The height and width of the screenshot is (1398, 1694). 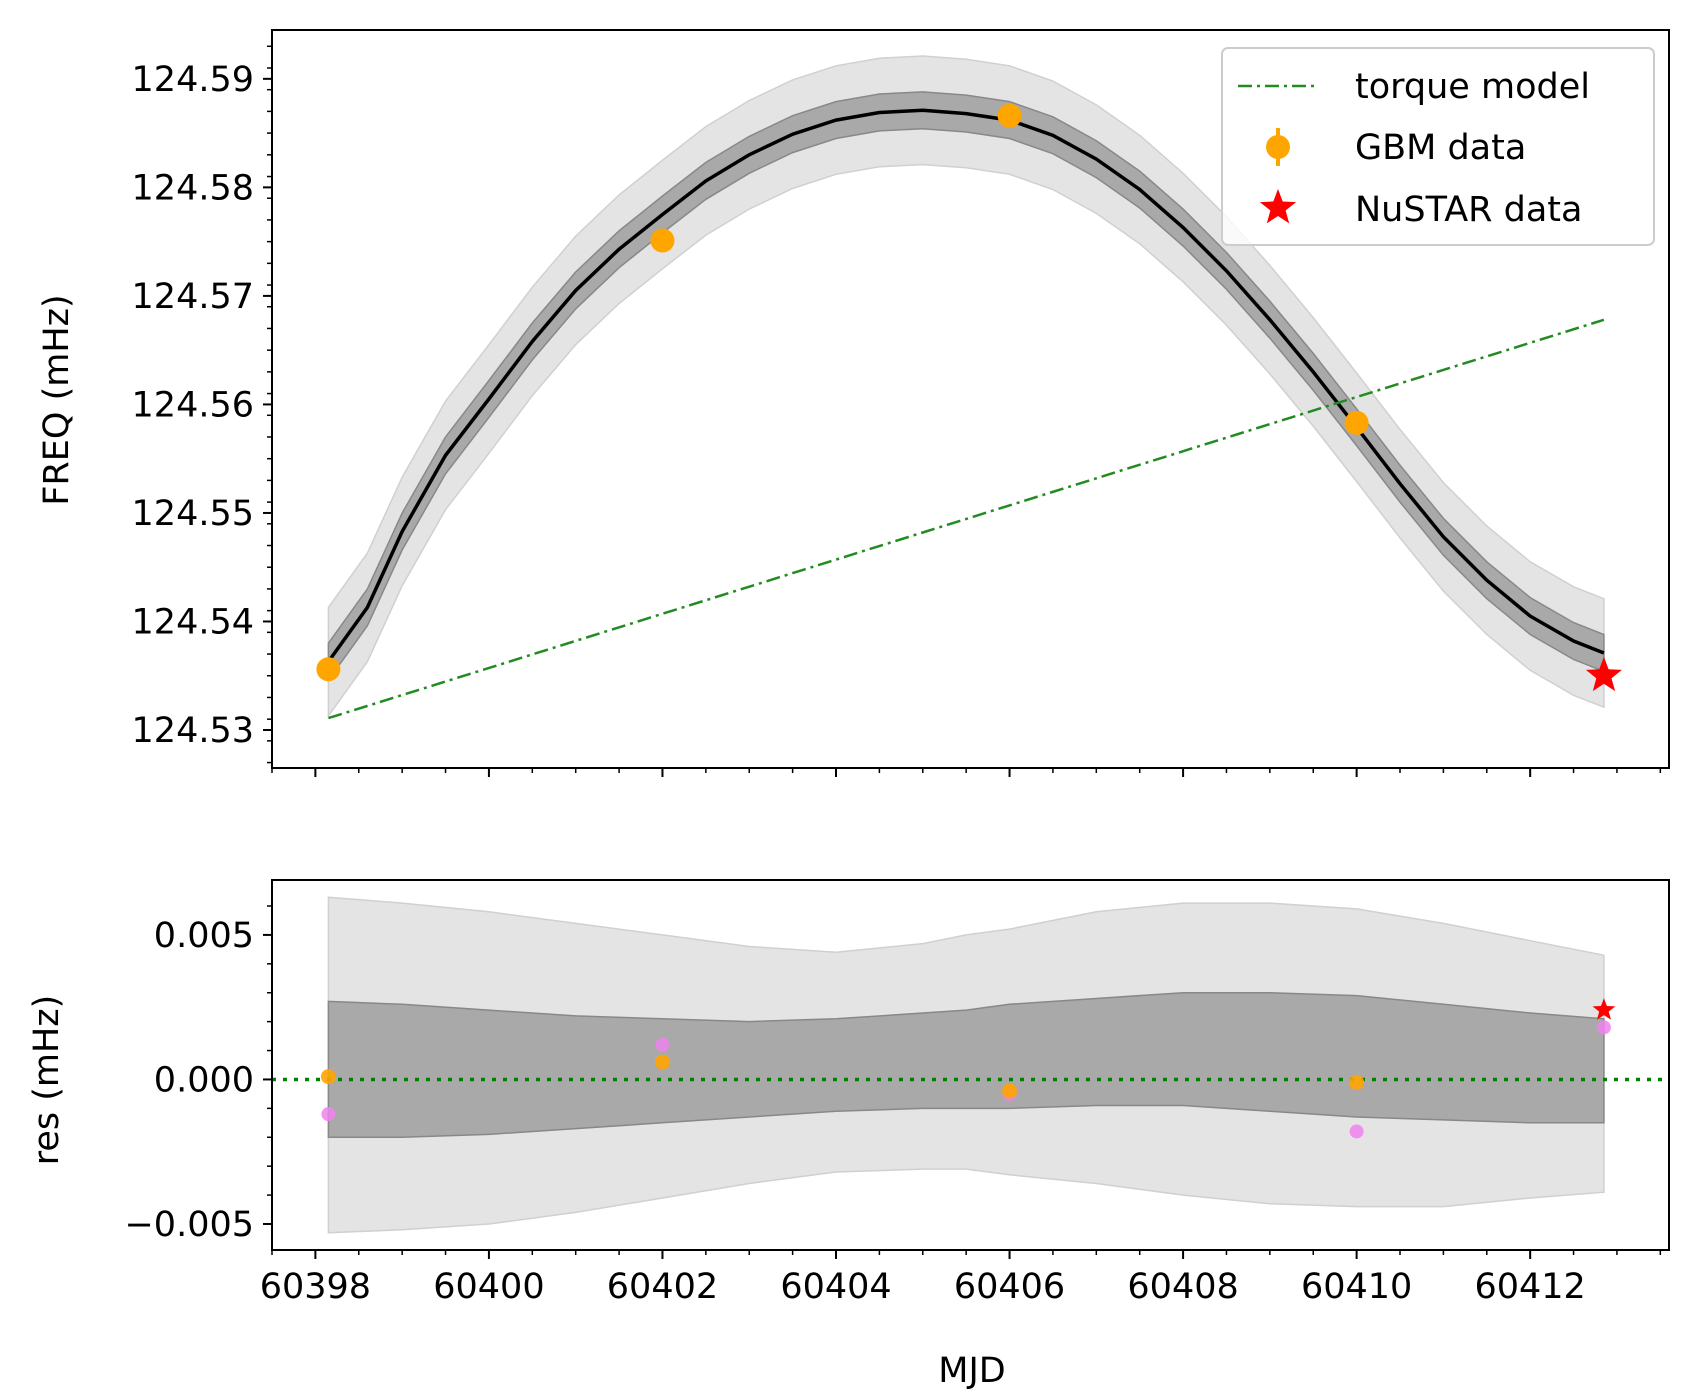 I want to click on residual-inner-band, so click(x=966, y=1065).